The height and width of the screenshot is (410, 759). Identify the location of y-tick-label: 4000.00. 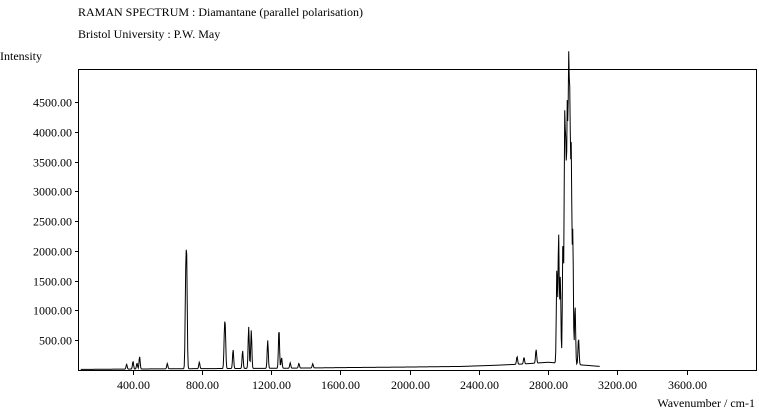
(52, 133).